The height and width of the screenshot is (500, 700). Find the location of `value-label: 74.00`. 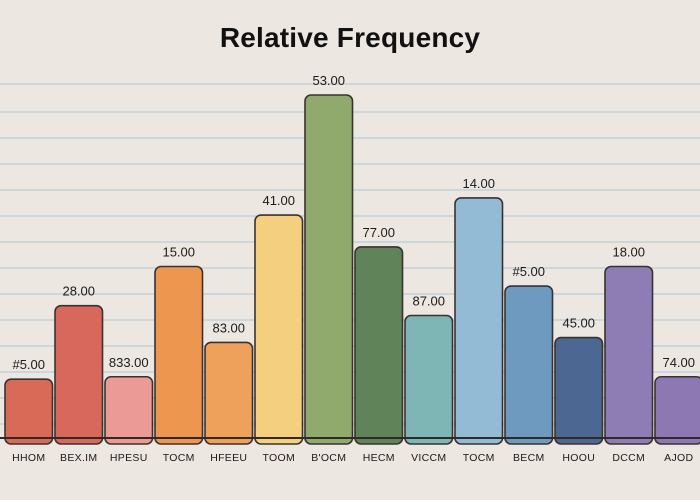

value-label: 74.00 is located at coordinates (678, 362).